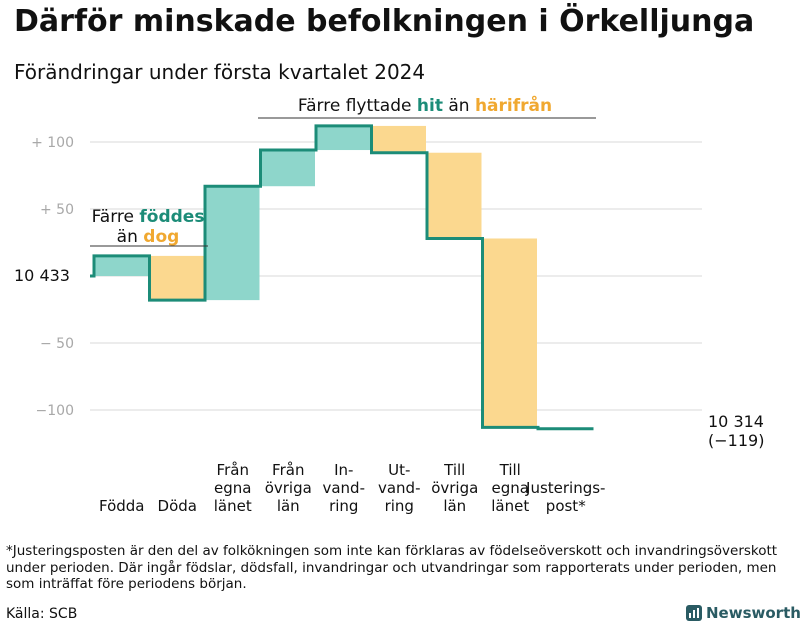 Image resolution: width=800 pixels, height=625 pixels. Describe the element at coordinates (57, 344) in the screenshot. I see `y-tick-label: − 50` at that location.